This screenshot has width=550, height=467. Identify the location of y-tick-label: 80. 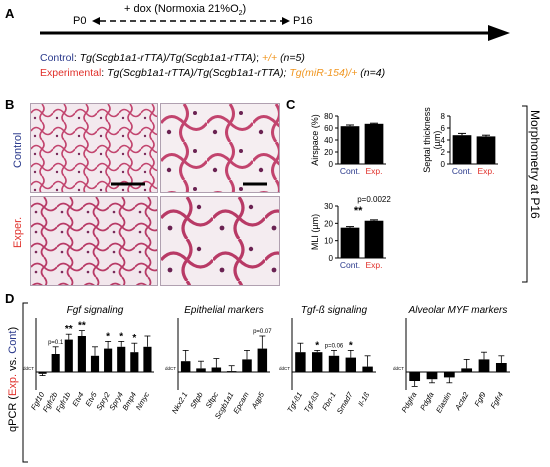
(328, 116).